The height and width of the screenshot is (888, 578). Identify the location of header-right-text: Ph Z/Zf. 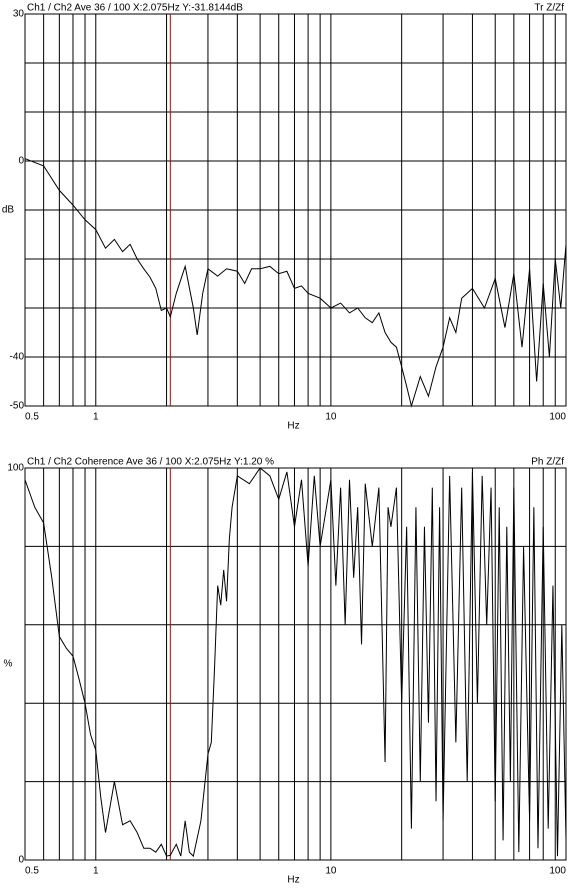
(547, 462).